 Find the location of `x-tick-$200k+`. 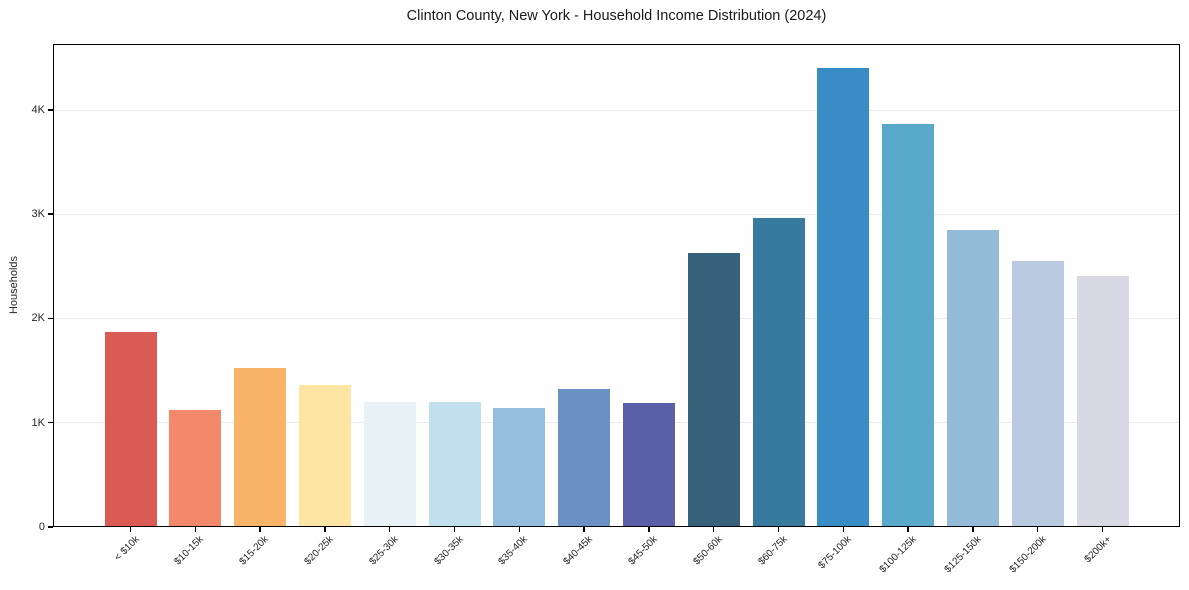

x-tick-$200k+ is located at coordinates (1102, 529).